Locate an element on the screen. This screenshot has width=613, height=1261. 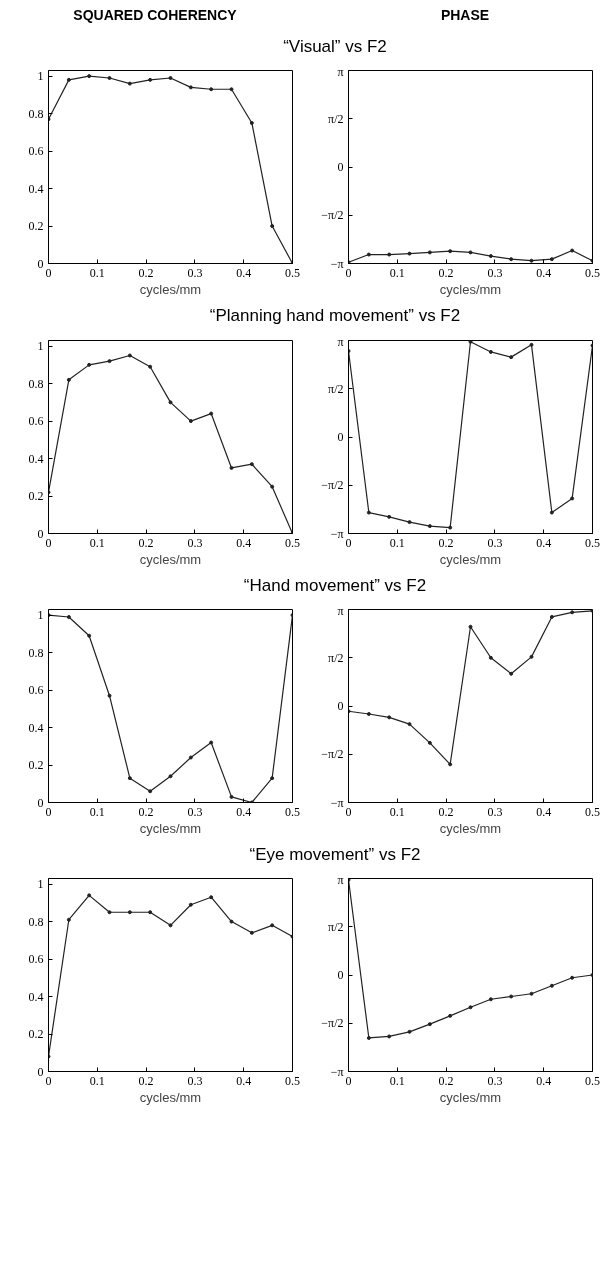
y-tick-label: π is located at coordinates (340, 879).